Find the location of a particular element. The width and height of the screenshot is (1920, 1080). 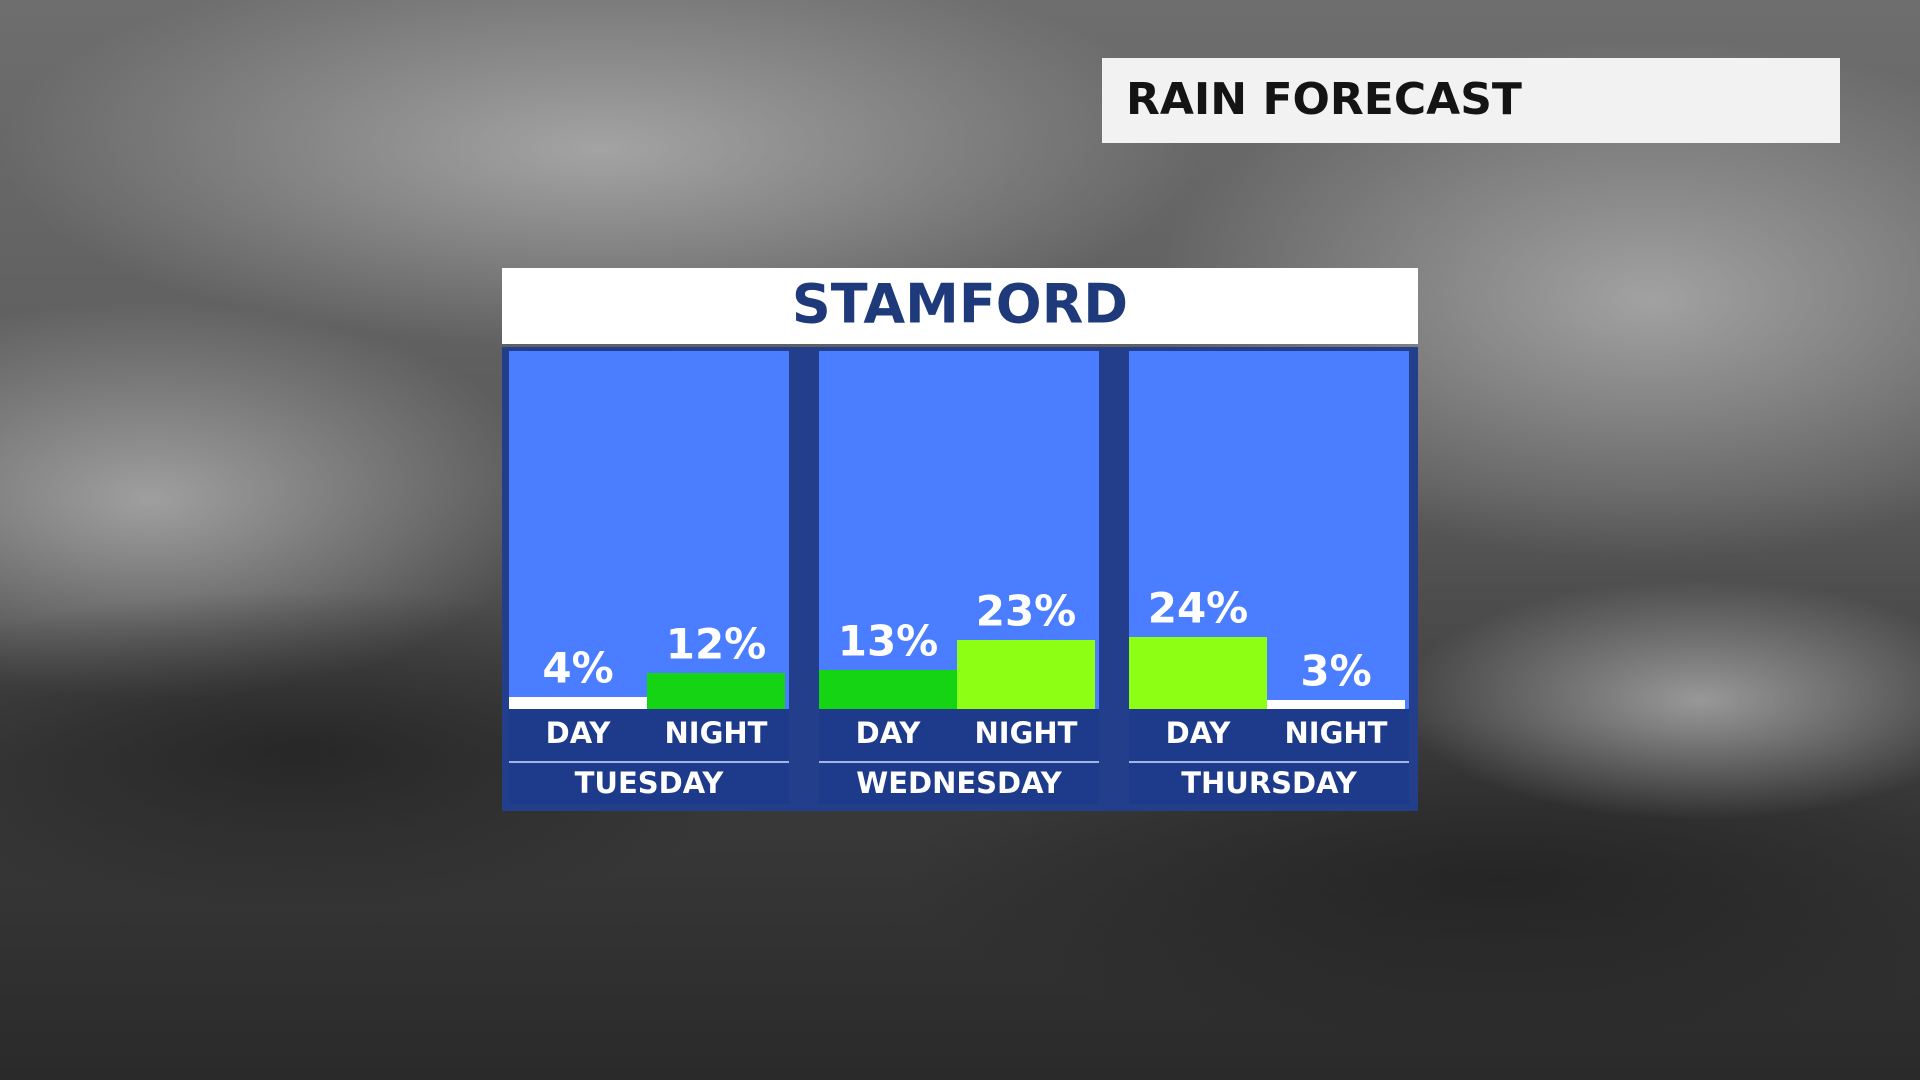

chart-subtitle: STAMFORD is located at coordinates (960, 304).